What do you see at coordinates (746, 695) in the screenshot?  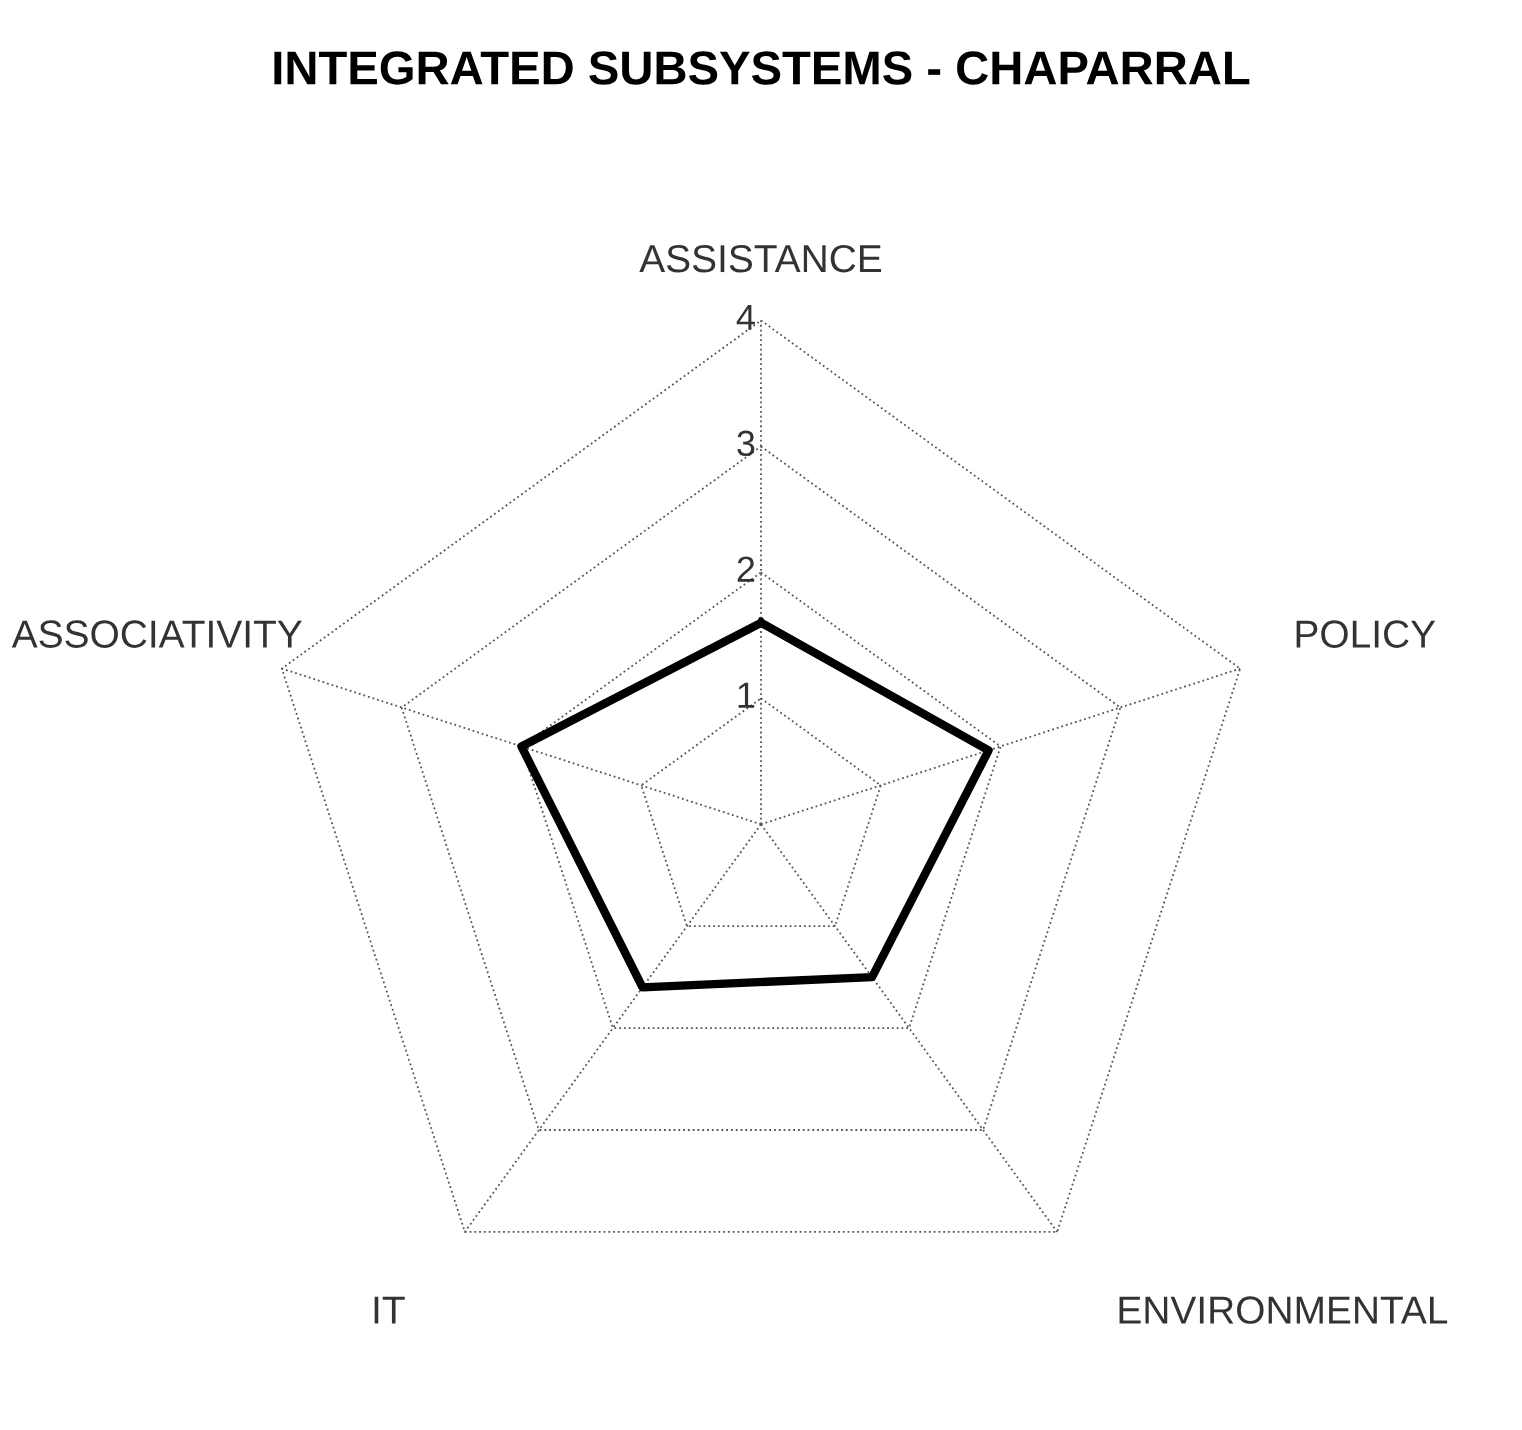 I see `y-tick-label: 1` at bounding box center [746, 695].